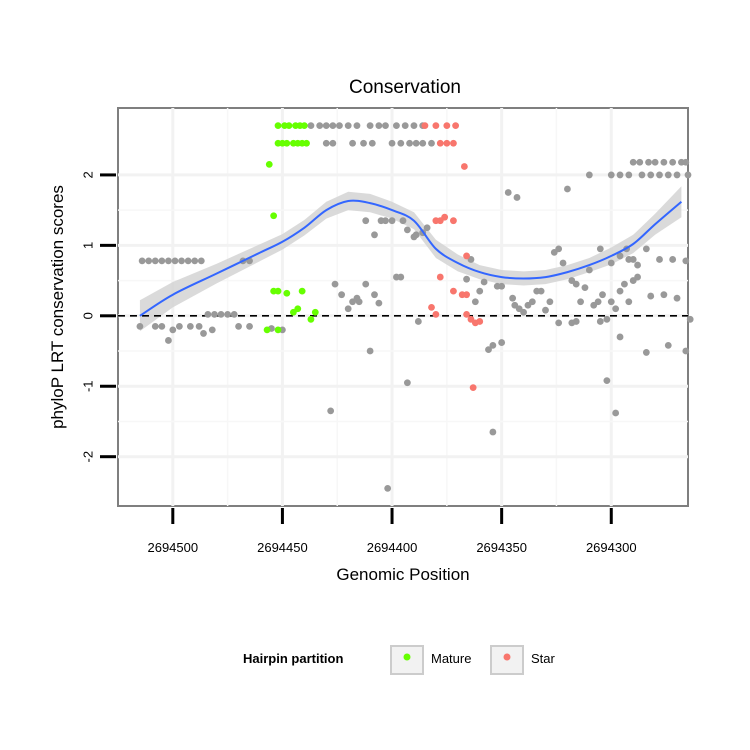 The height and width of the screenshot is (750, 750). I want to click on y-axis-title: phyloP LRT conservation scores, so click(57, 307).